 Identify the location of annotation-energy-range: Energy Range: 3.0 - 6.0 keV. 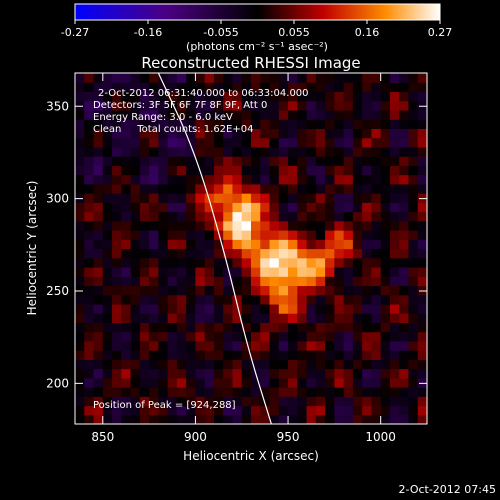
(163, 117).